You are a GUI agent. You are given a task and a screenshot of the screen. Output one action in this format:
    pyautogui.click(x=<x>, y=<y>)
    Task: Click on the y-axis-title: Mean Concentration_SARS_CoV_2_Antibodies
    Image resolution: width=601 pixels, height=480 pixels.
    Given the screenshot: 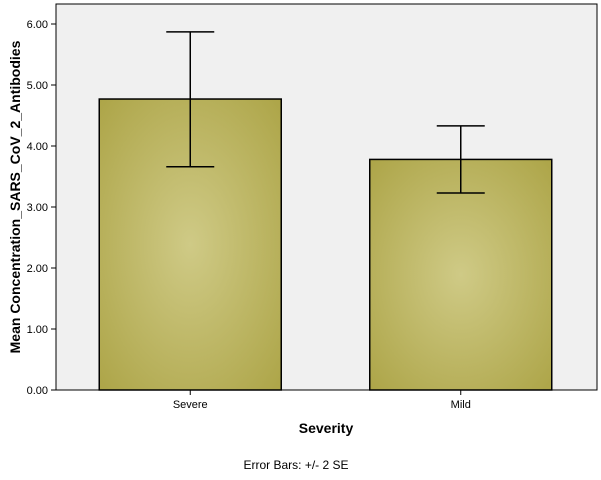 What is the action you would take?
    pyautogui.click(x=15, y=196)
    